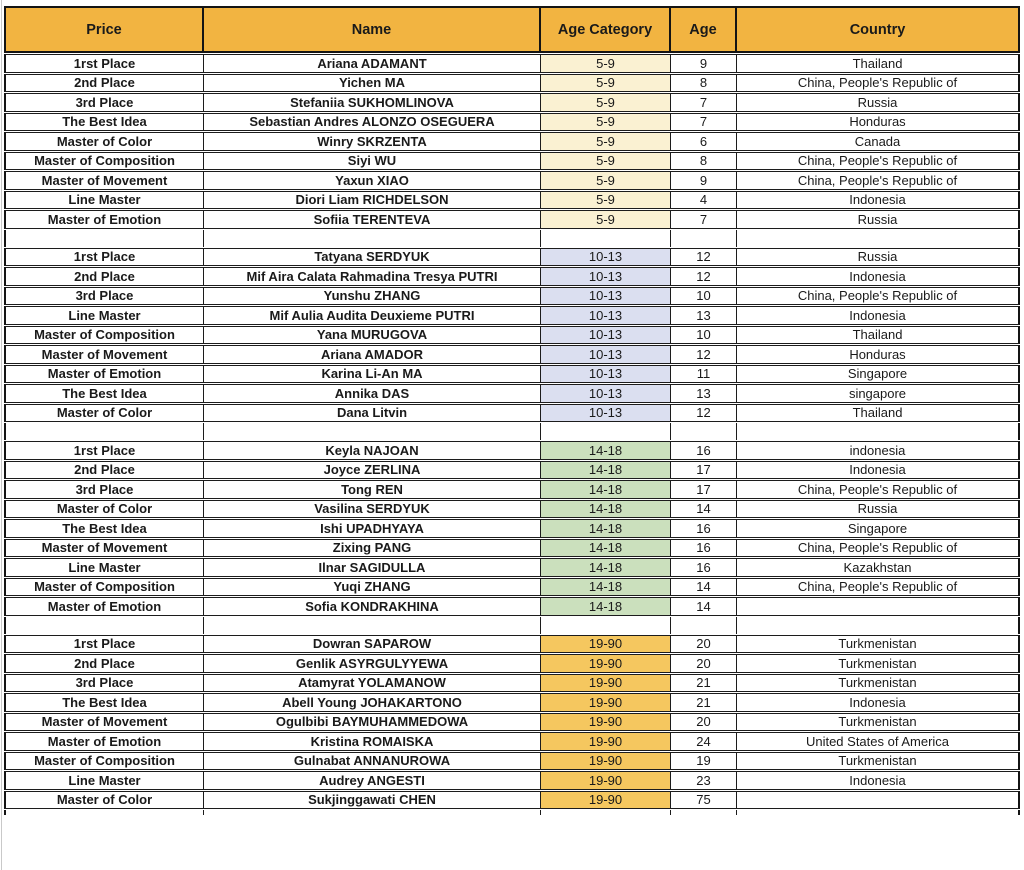 The image size is (1024, 870). What do you see at coordinates (372, 354) in the screenshot?
I see `name-cell: Ariana AMADOR` at bounding box center [372, 354].